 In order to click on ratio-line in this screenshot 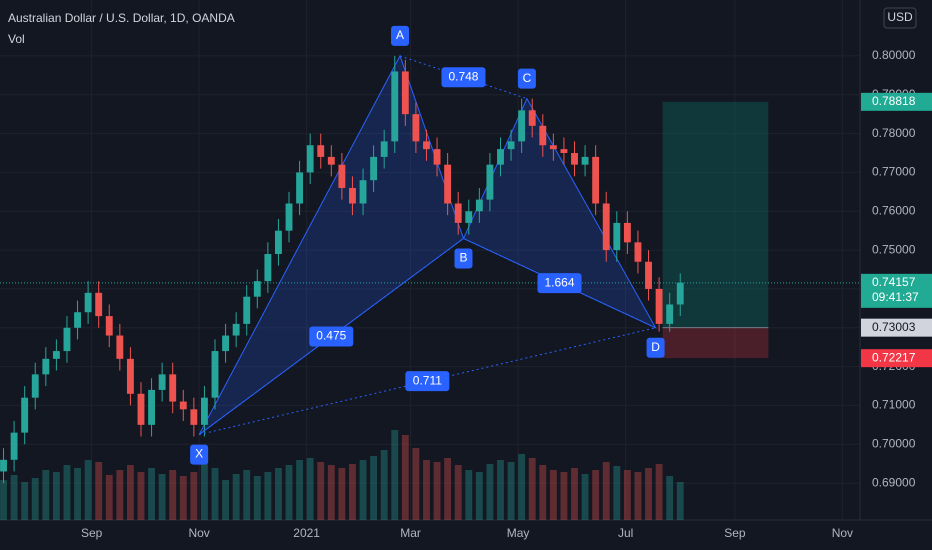, I will do `click(427, 381)`.